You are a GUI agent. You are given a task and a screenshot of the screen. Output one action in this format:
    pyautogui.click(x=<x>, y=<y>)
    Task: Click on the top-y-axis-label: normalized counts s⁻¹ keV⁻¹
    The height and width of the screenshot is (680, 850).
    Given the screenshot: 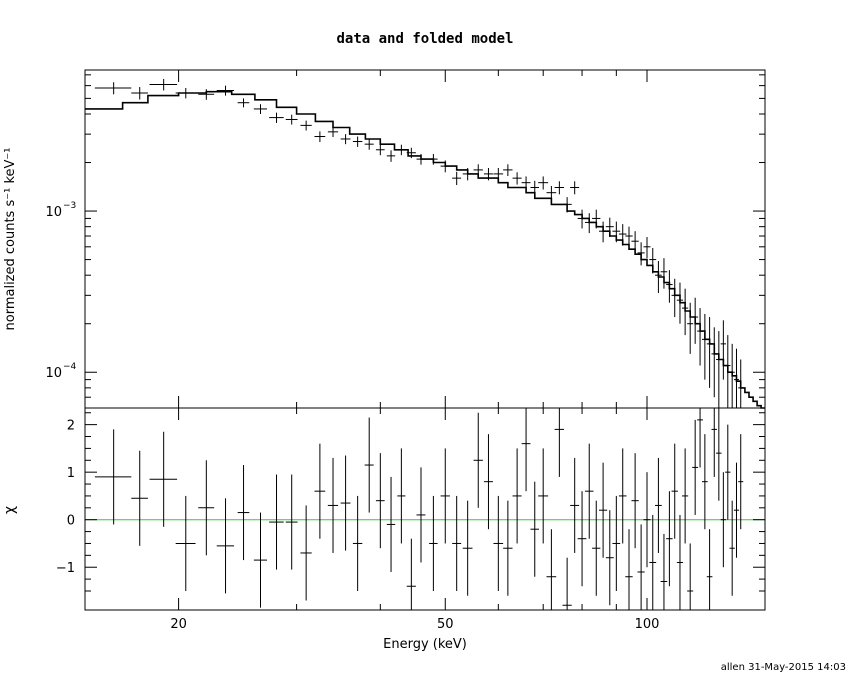 What is the action you would take?
    pyautogui.click(x=10, y=239)
    